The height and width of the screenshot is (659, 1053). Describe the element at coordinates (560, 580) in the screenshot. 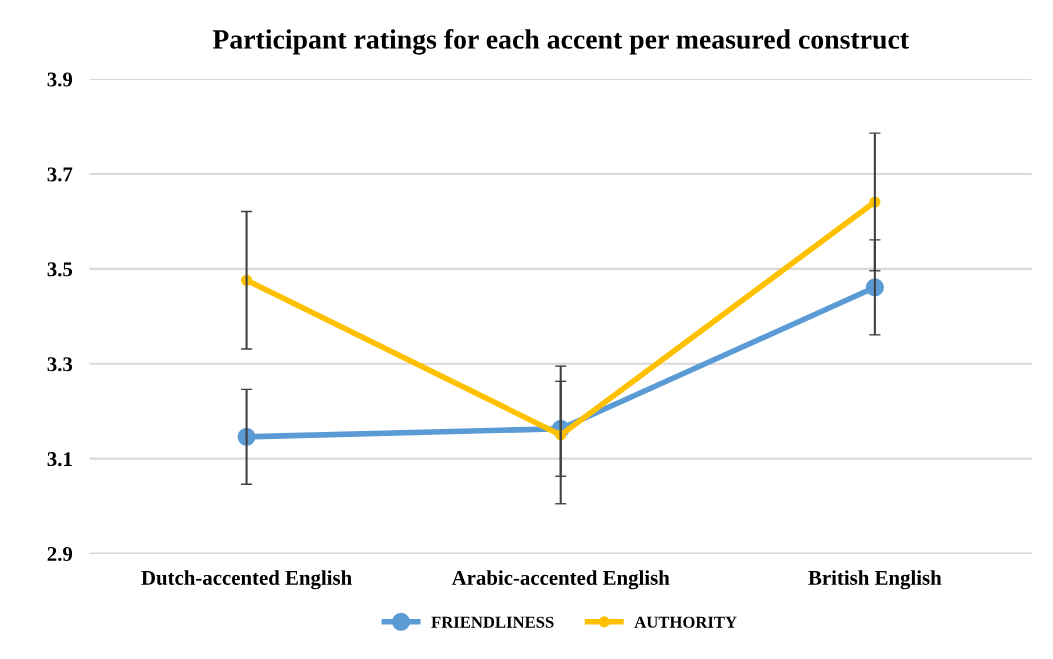

I see `x-tick-label: Arabic-accented English` at that location.